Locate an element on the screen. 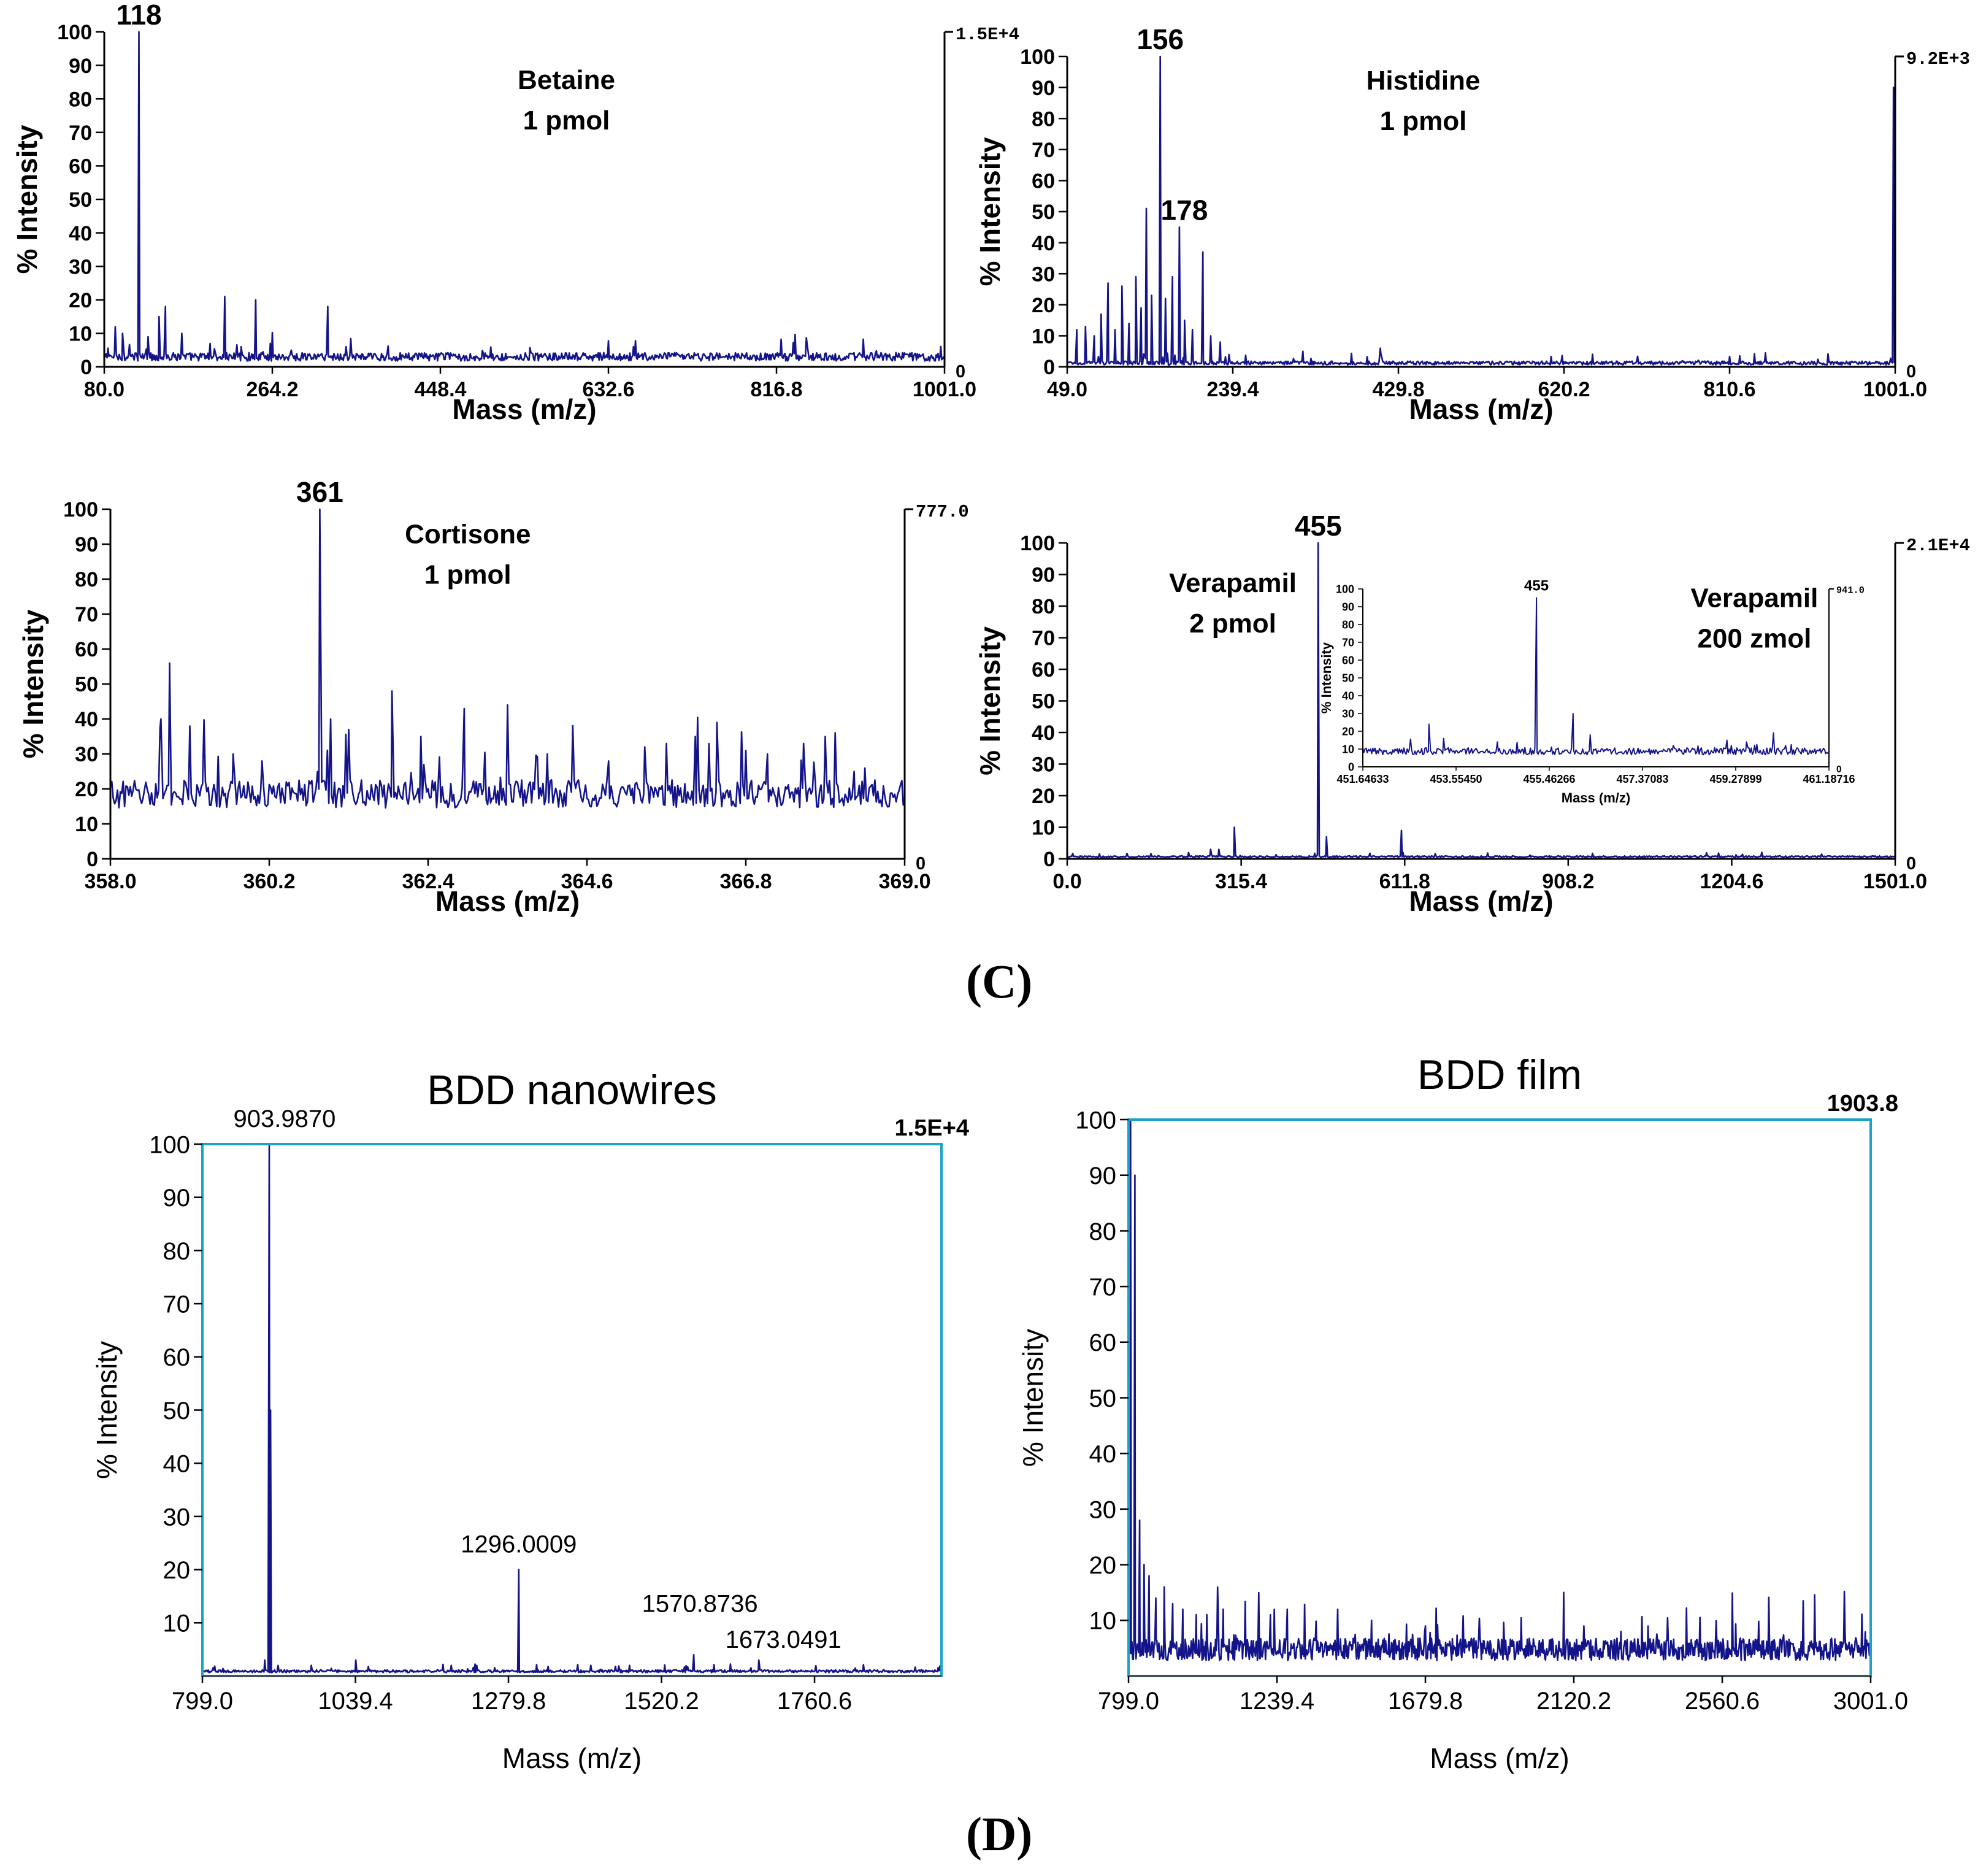 The image size is (1978, 1876). x-tick-label: 461.18716 is located at coordinates (1829, 779).